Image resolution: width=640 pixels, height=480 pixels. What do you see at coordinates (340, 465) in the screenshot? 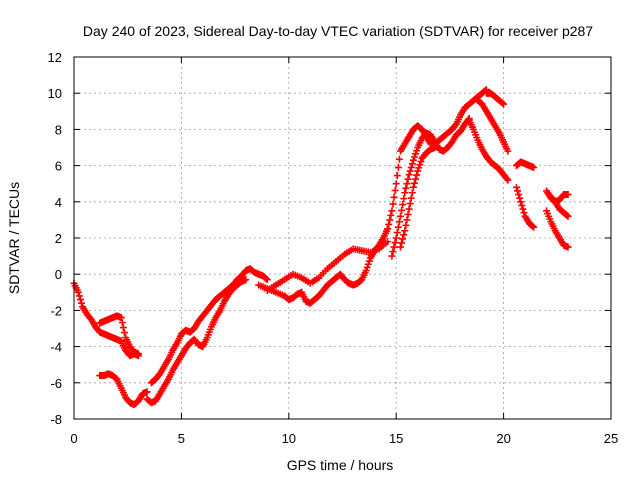
I see `x-axis-title: GPS time / hours` at bounding box center [340, 465].